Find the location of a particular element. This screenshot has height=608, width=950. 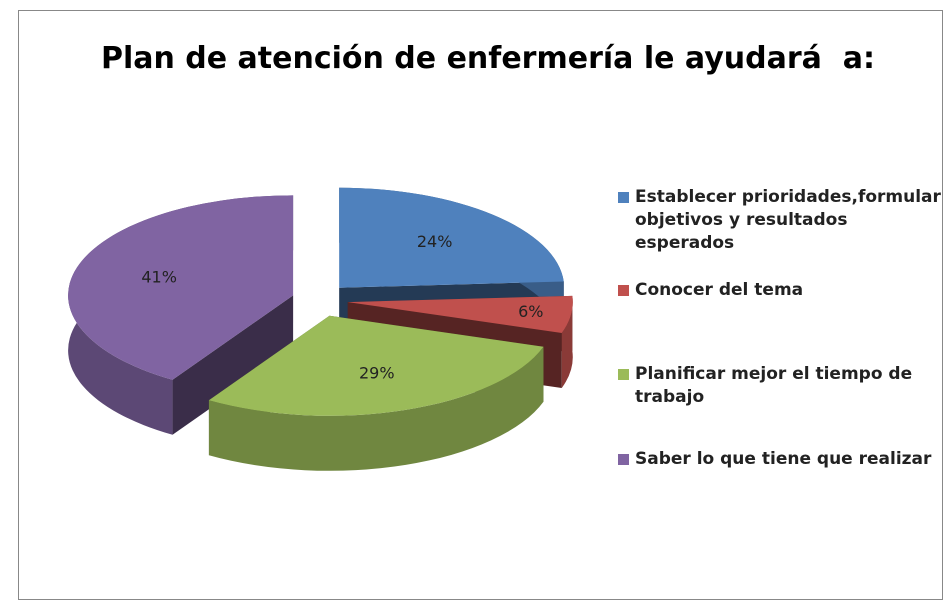

legend-item: Saber lo que tiene que realizar is located at coordinates (783, 459).